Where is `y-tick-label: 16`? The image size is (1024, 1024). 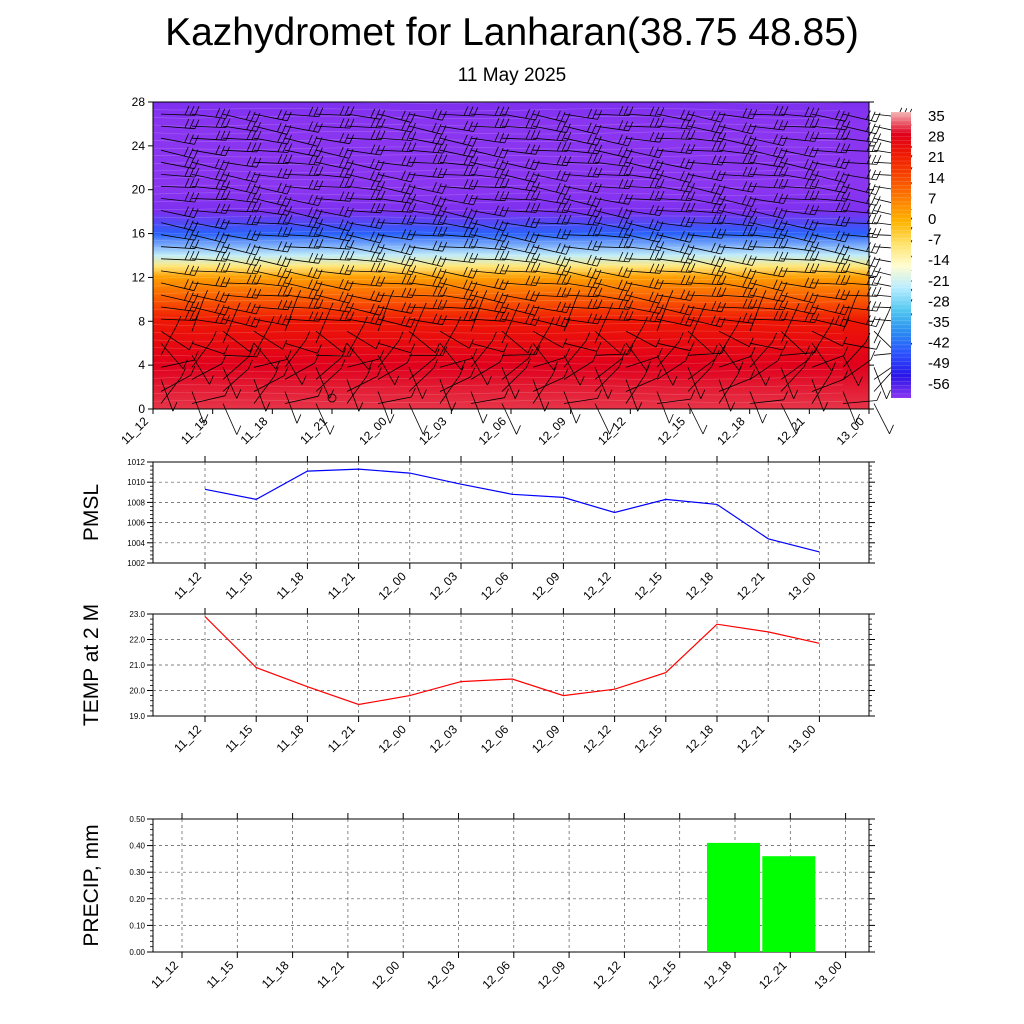
y-tick-label: 16 is located at coordinates (139, 234).